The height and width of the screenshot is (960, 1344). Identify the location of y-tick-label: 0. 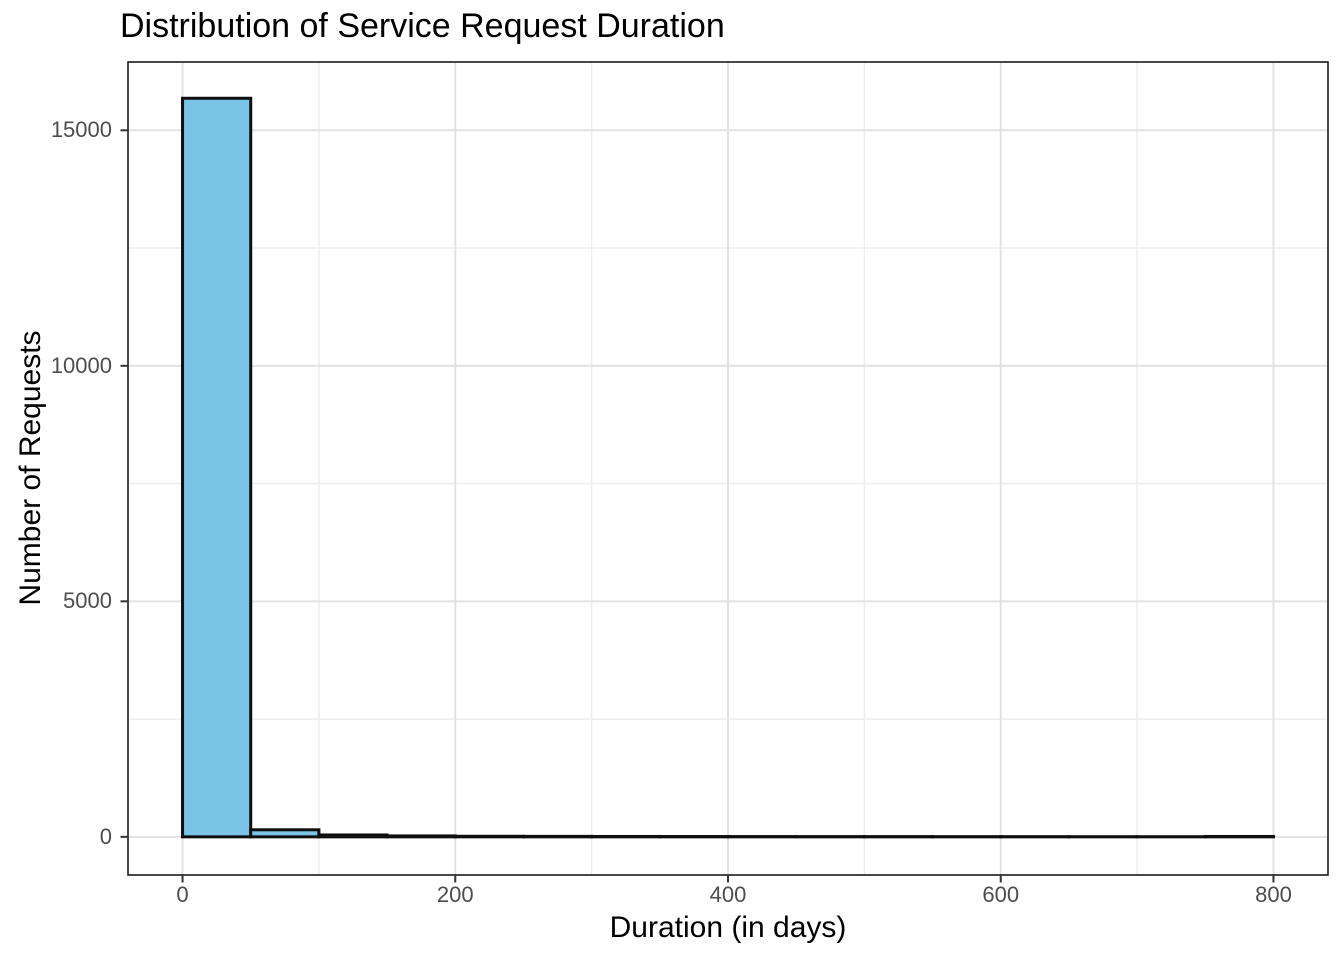
(105, 836).